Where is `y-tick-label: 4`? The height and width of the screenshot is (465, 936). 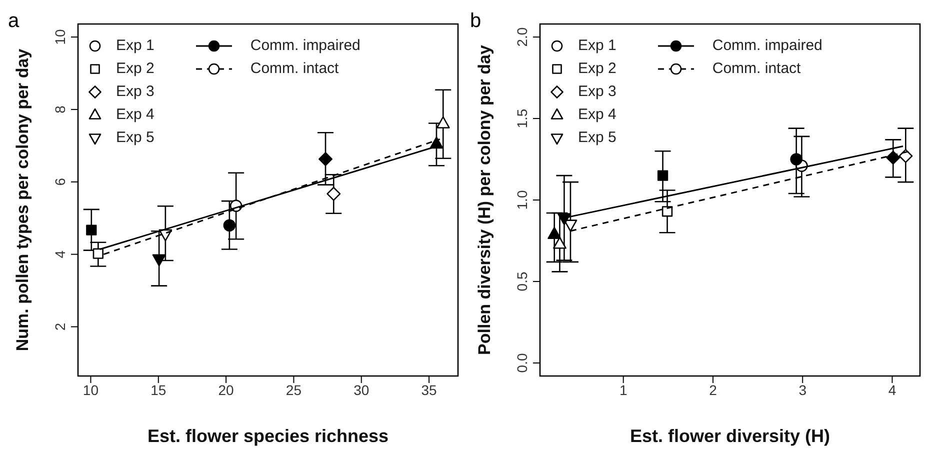 y-tick-label: 4 is located at coordinates (60, 254).